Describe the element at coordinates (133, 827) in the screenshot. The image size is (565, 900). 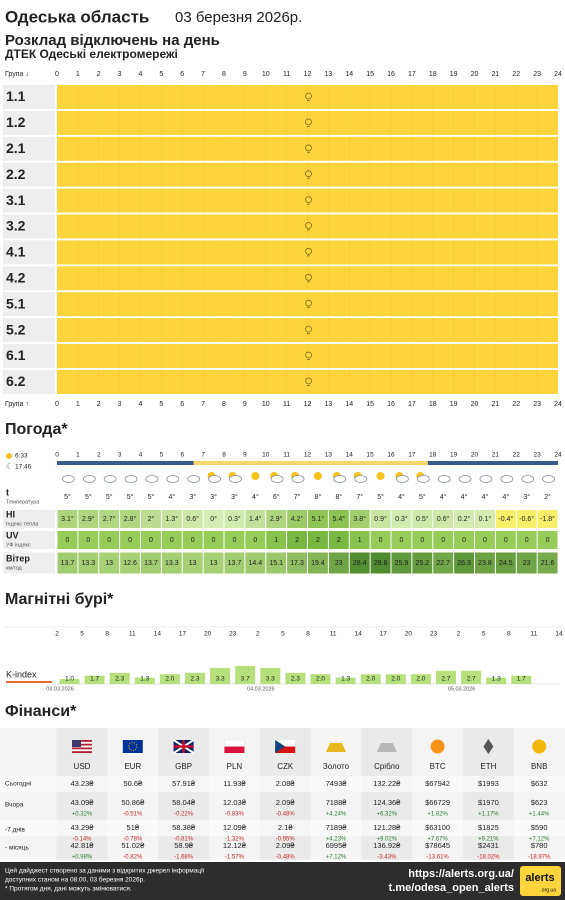
I see `price: 51₴` at that location.